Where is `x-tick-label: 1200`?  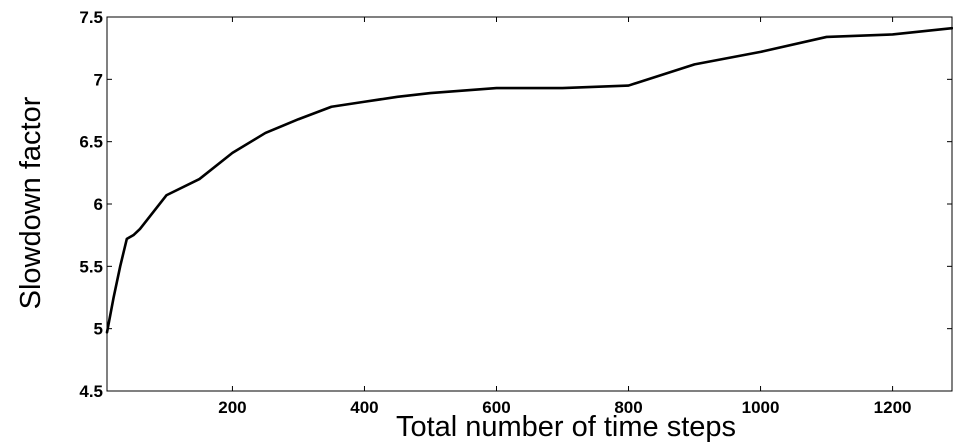
x-tick-label: 1200 is located at coordinates (893, 407).